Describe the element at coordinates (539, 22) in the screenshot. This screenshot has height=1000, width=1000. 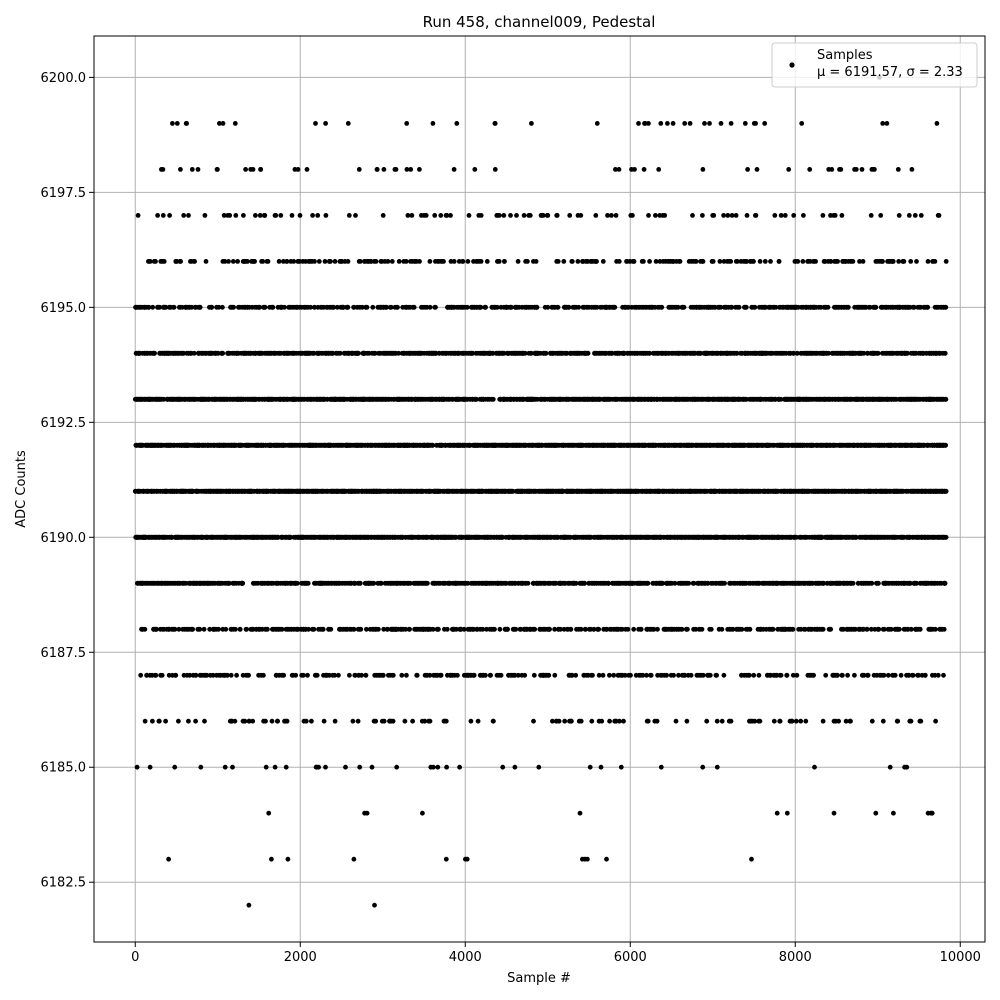
I see `chart-title: Run 458, channel009, Pedestal` at that location.